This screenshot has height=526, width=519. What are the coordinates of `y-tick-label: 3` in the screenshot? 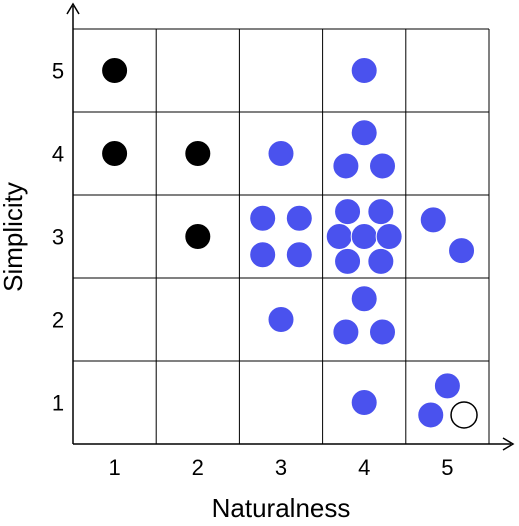 It's located at (58, 237).